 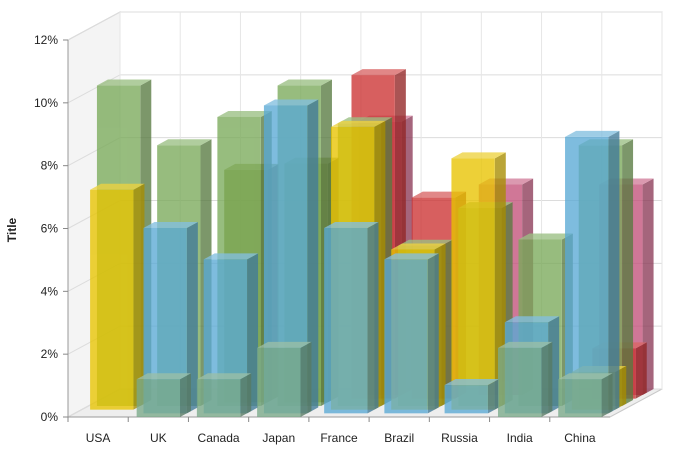 I want to click on x-tick-label: Brazil, so click(x=399, y=438).